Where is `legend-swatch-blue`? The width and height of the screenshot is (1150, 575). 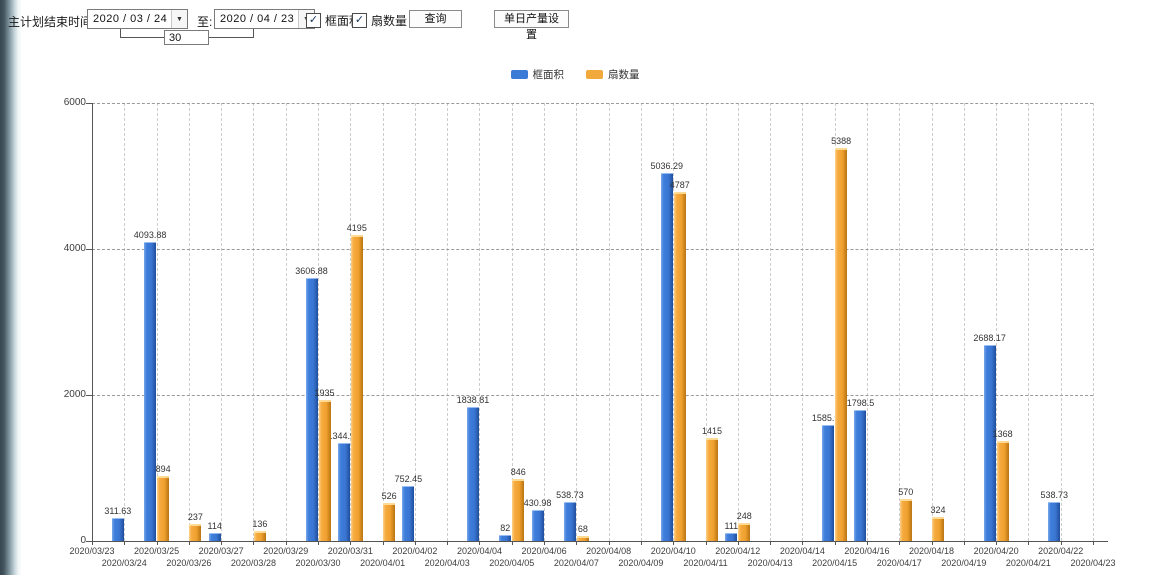 legend-swatch-blue is located at coordinates (519, 74).